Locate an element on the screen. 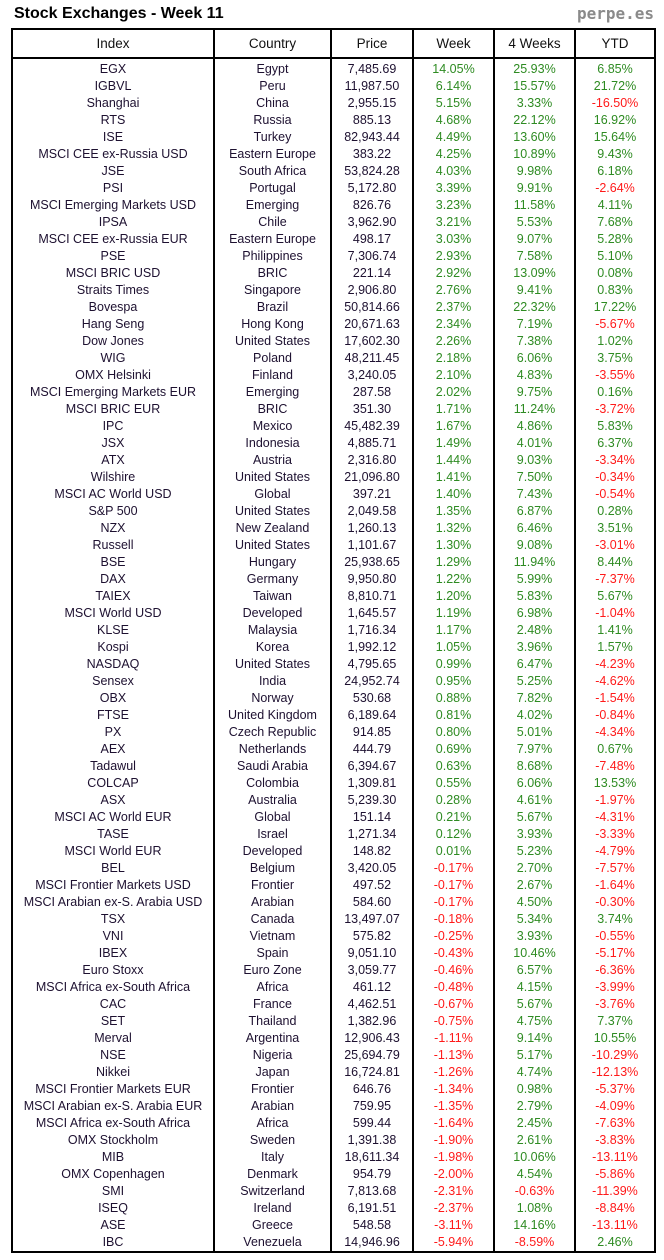 The image size is (664, 1260). week-change-cell: 1.41% is located at coordinates (453, 477).